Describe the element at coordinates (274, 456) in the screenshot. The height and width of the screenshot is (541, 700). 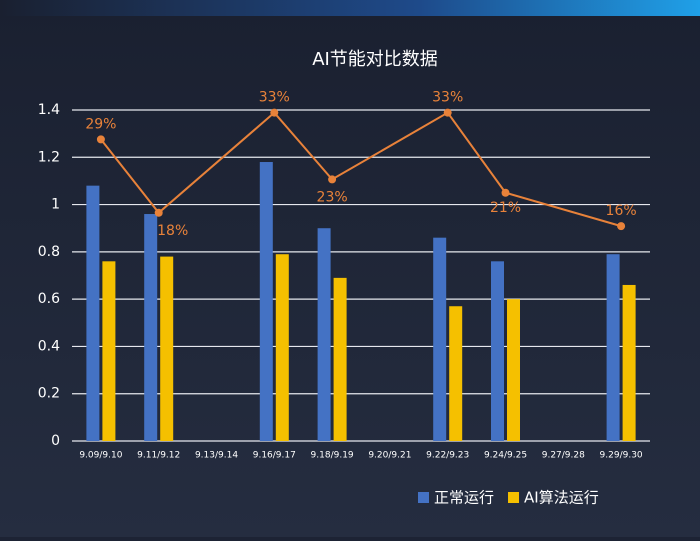
I see `x-tick-label: 9.16/9.17` at that location.